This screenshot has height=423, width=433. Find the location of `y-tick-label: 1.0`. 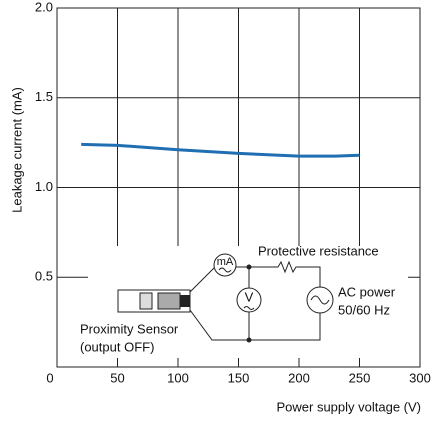

y-tick-label: 1.0 is located at coordinates (44, 186).